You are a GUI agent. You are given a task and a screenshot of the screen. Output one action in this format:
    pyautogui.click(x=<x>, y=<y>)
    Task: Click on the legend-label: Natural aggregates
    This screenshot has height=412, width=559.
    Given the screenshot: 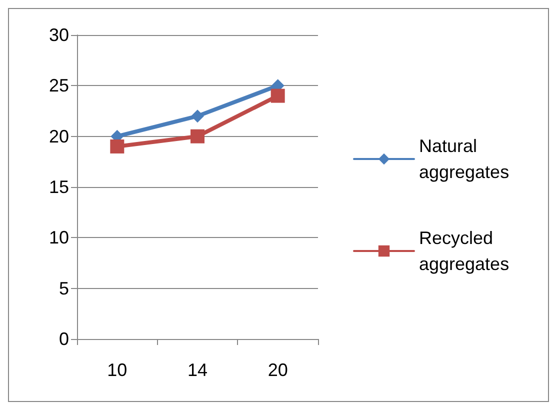 What is the action you would take?
    pyautogui.click(x=464, y=159)
    